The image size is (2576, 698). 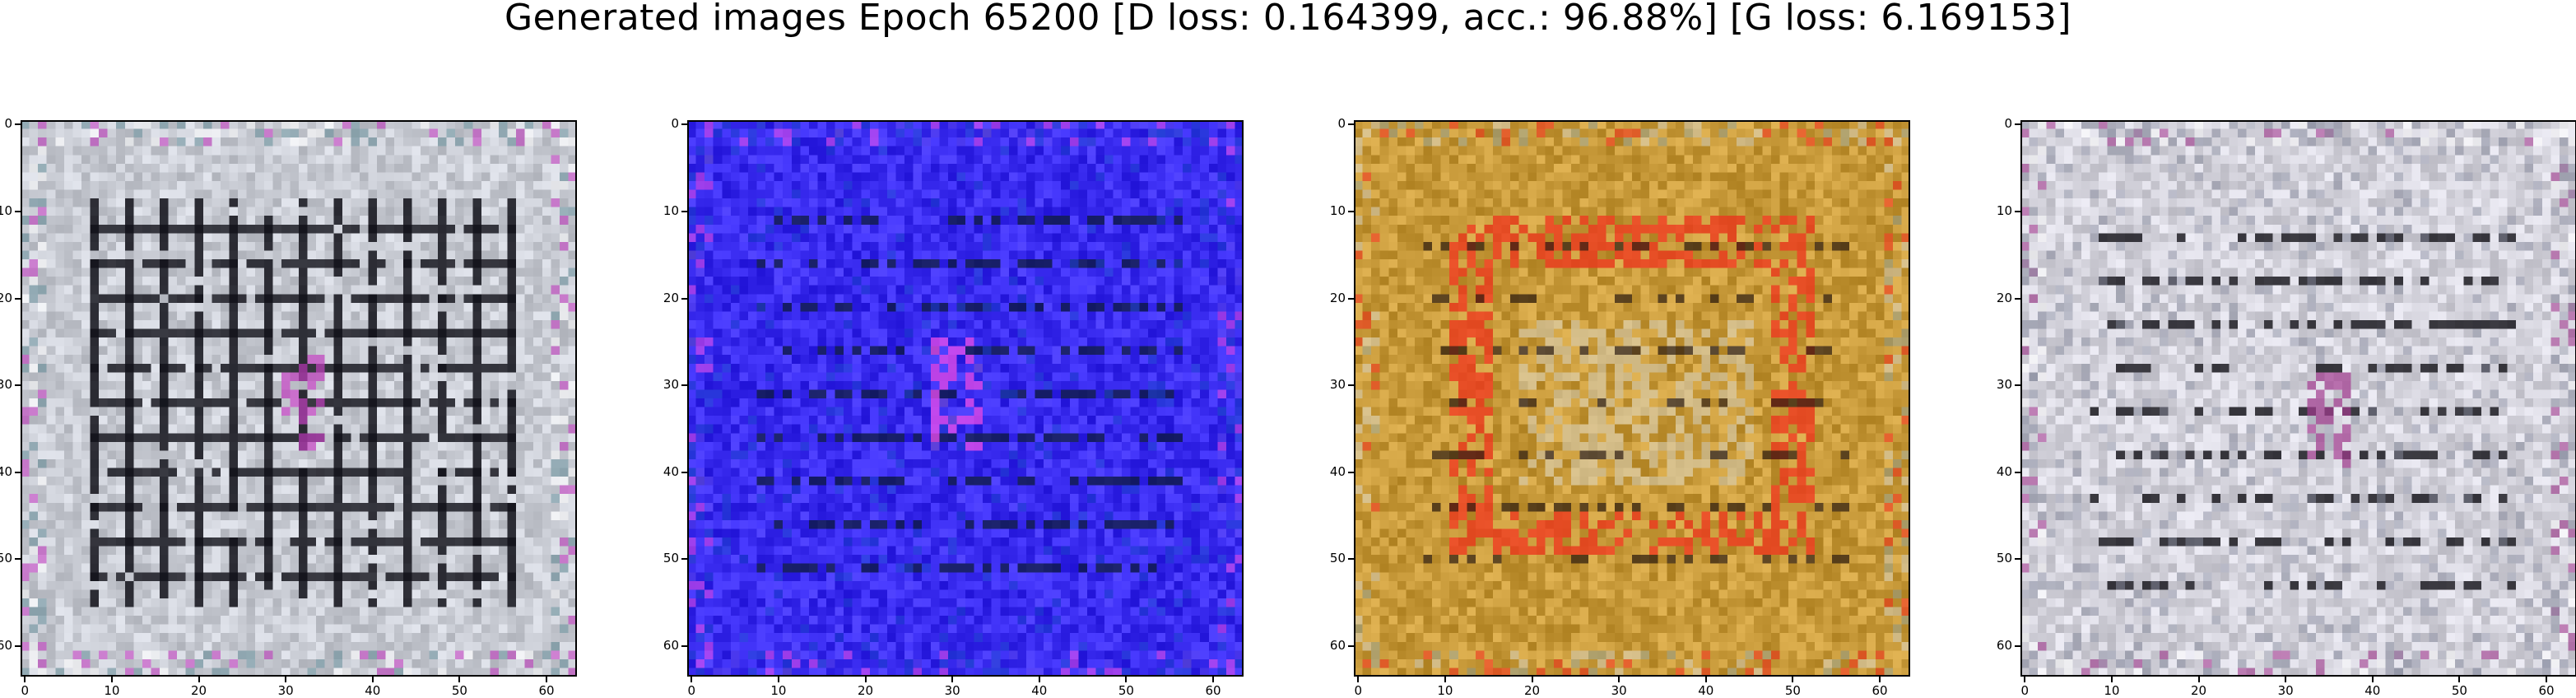 What do you see at coordinates (1039, 690) in the screenshot?
I see `x-tick-label: 40` at bounding box center [1039, 690].